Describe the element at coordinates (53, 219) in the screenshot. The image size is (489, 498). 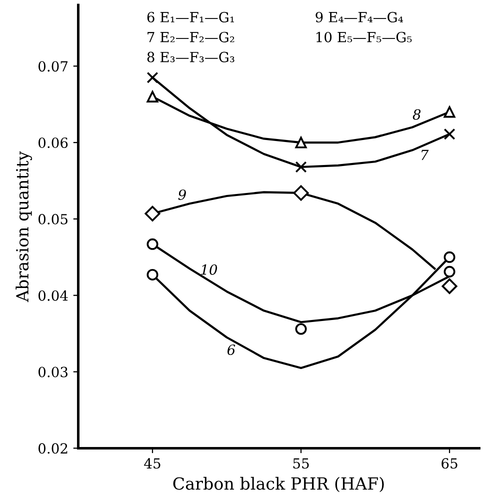
I see `y-tick-label: 0.05` at that location.